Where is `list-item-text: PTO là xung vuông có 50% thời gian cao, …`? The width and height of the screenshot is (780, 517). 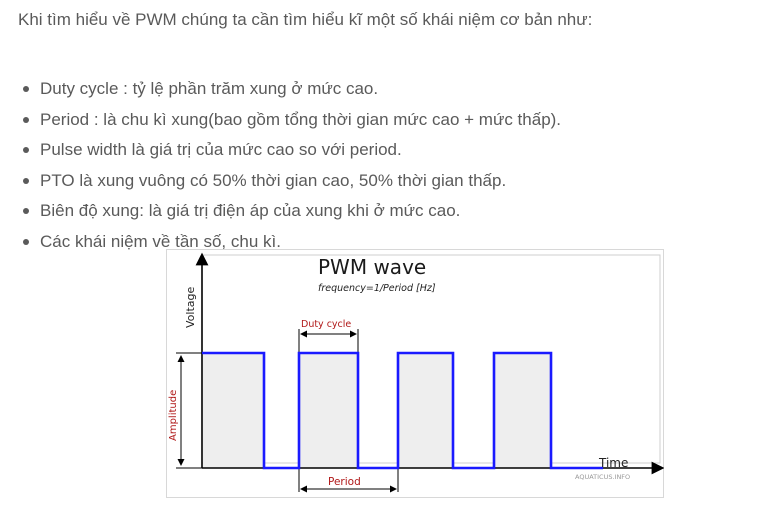
list-item-text: PTO là xung vuông có 50% thời gian cao, … is located at coordinates (273, 180).